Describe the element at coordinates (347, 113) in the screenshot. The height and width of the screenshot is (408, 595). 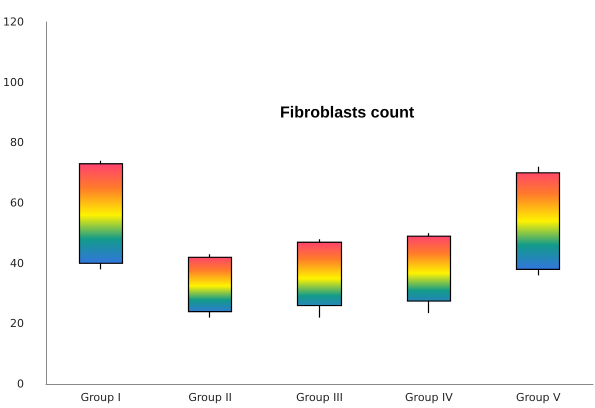
I see `text: Fibroblasts count` at that location.